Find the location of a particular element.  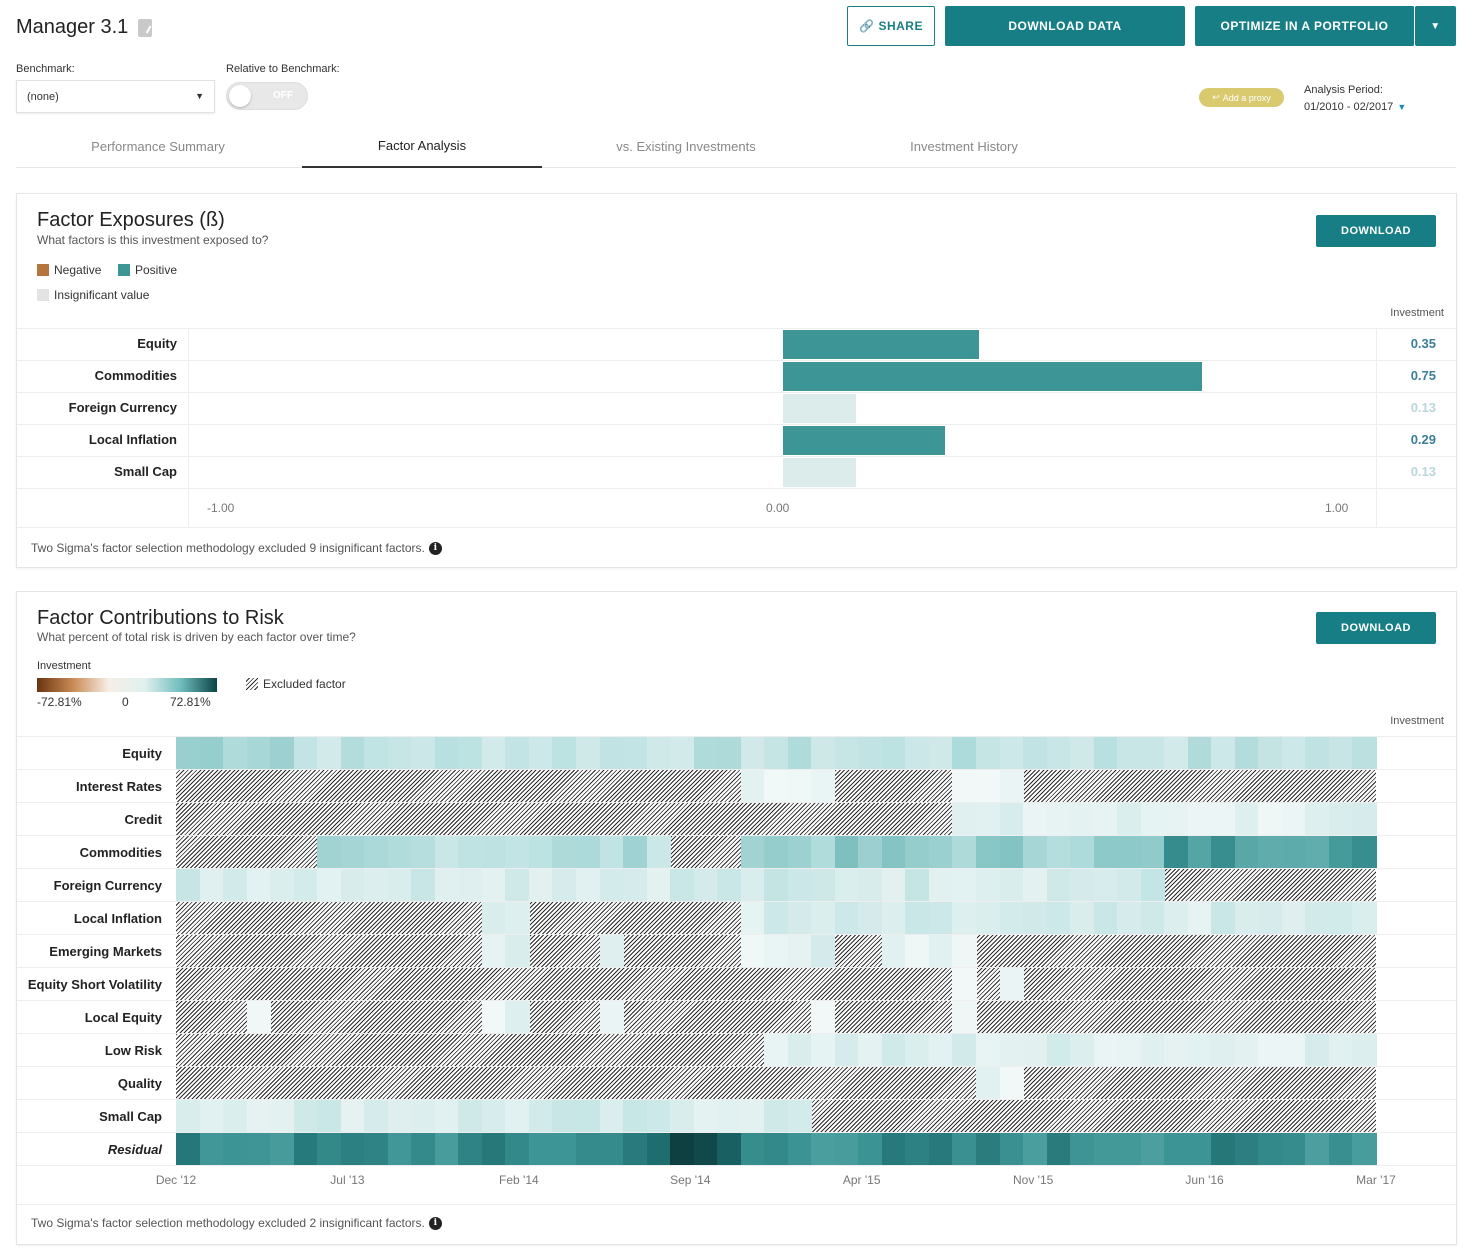

download-data-button: DOWNLOAD DATA is located at coordinates (1065, 26).